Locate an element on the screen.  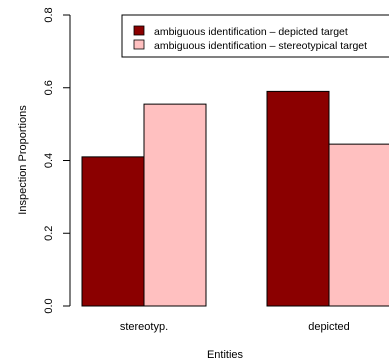
y-tick-label: 0.4 is located at coordinates (49, 160).